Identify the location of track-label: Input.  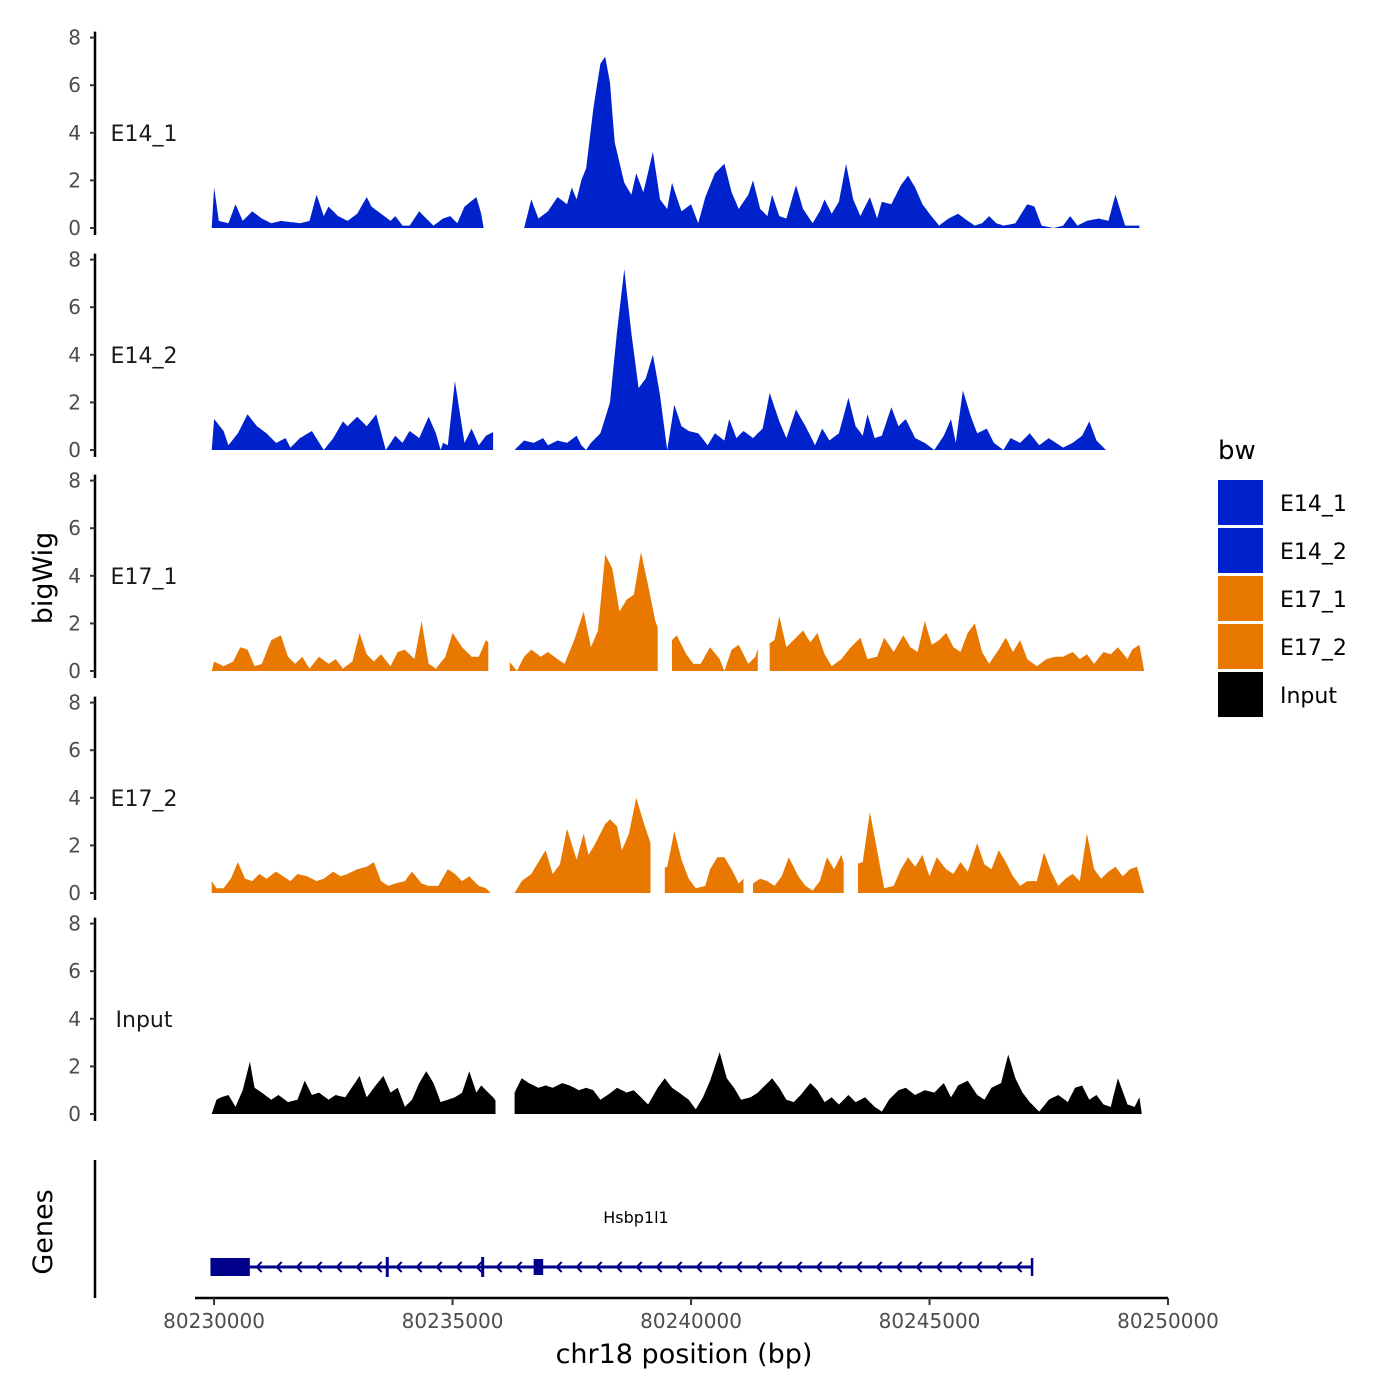
(144, 1020).